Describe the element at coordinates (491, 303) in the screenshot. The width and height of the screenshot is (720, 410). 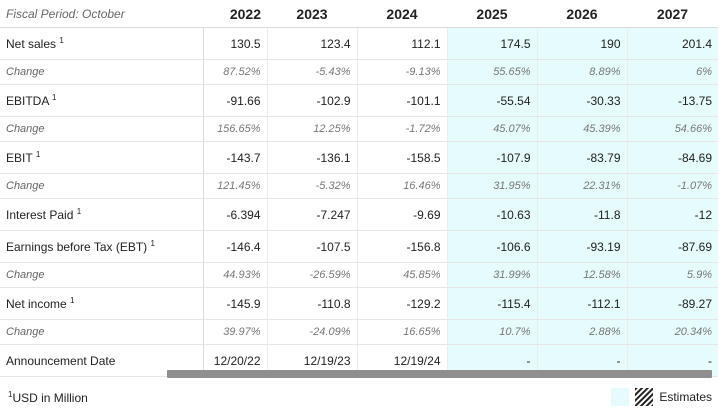
I see `value-cell: -115.4` at that location.